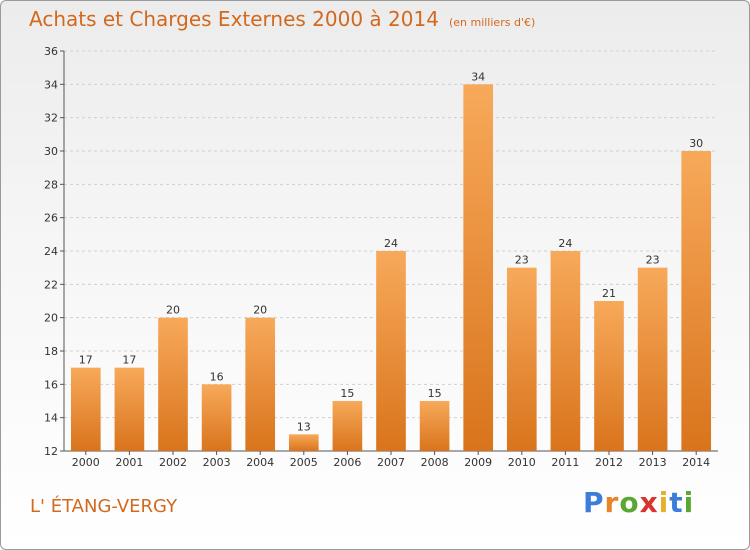  What do you see at coordinates (51, 184) in the screenshot?
I see `y-tick-label: 28` at bounding box center [51, 184].